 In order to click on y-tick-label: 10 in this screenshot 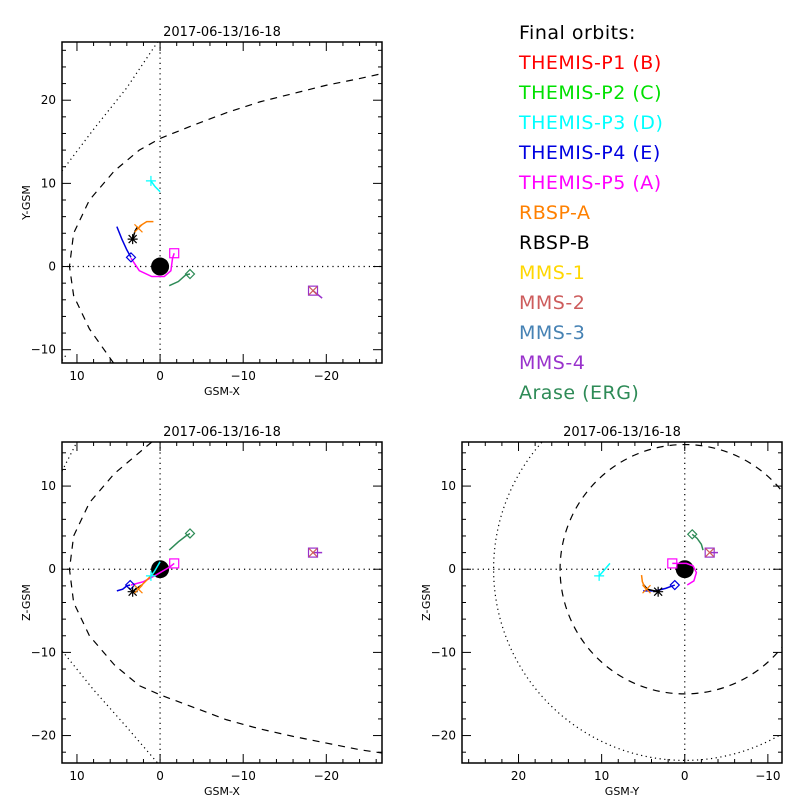, I will do `click(48, 183)`.